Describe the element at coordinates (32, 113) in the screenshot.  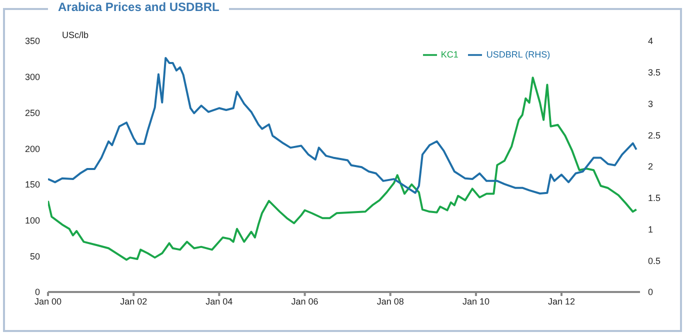
I see `y-tick-label: 250` at that location.